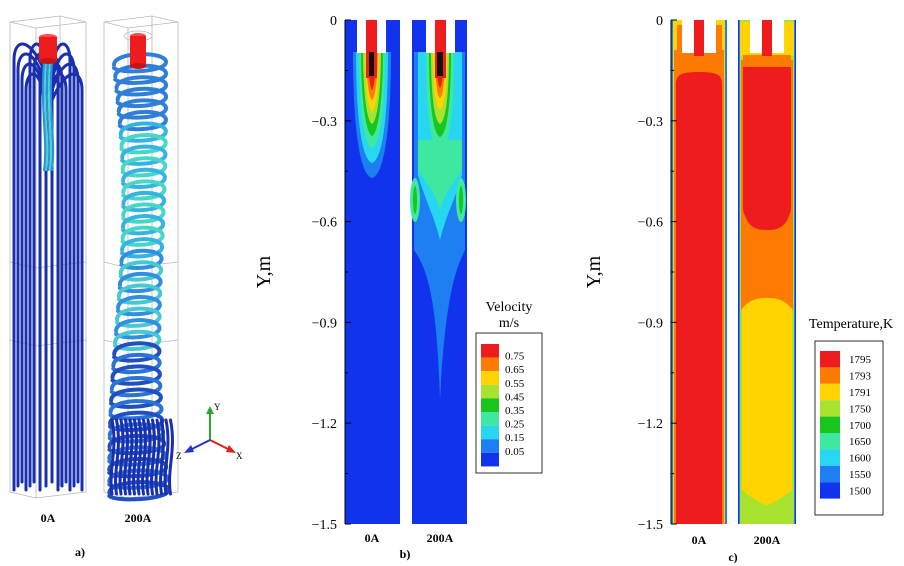 Image resolution: width=904 pixels, height=566 pixels. I want to click on velocity-legend-label: 0.75, so click(515, 357).